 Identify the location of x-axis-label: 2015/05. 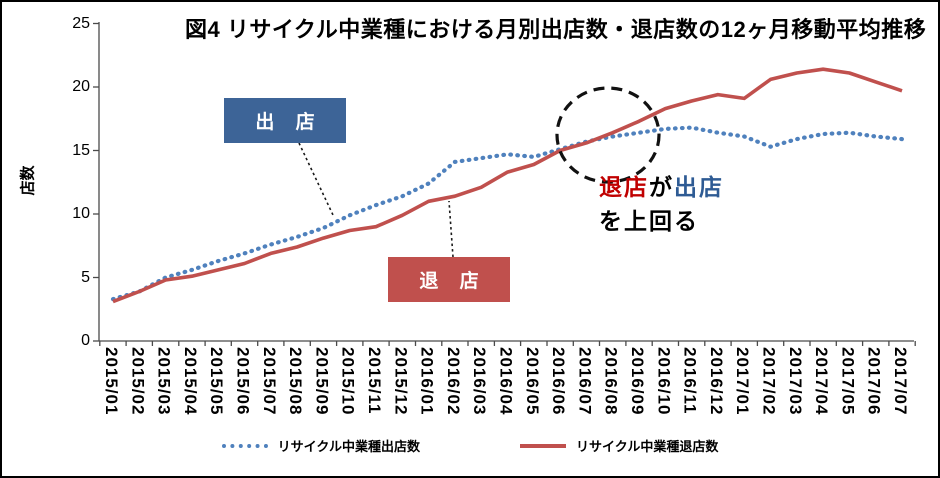
(217, 381).